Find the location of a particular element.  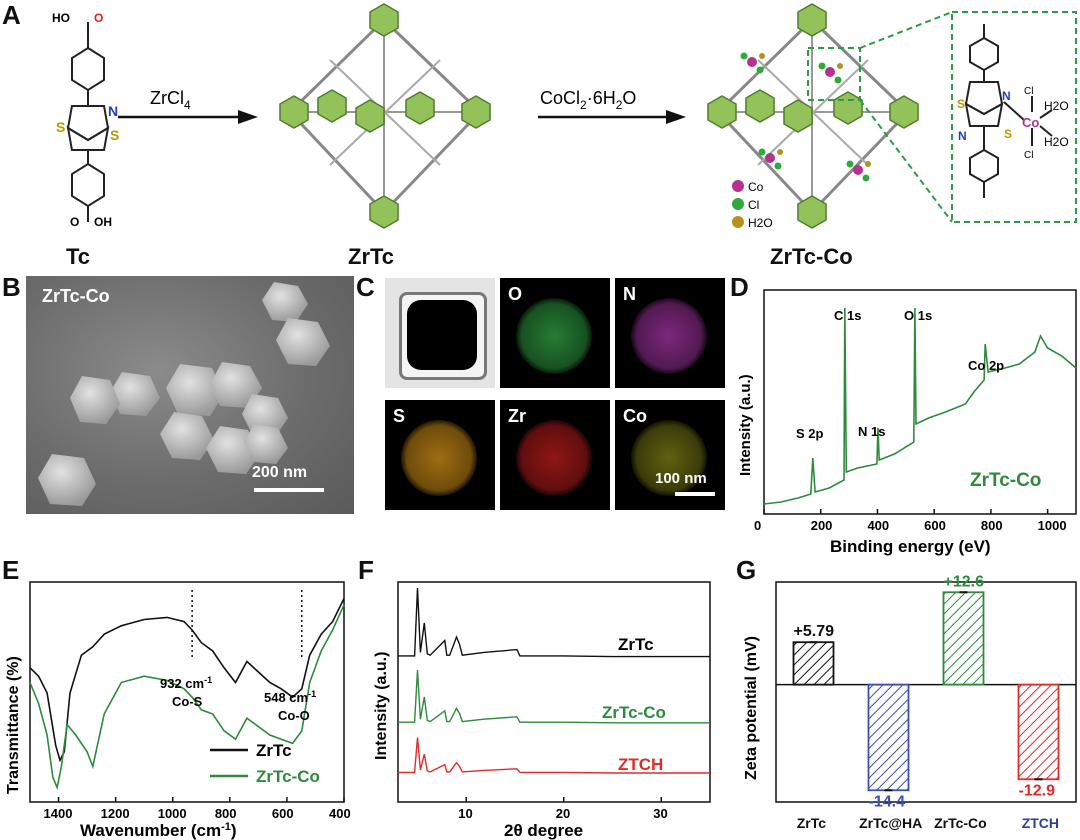

xrd-xtick-label: 30 is located at coordinates (660, 813).